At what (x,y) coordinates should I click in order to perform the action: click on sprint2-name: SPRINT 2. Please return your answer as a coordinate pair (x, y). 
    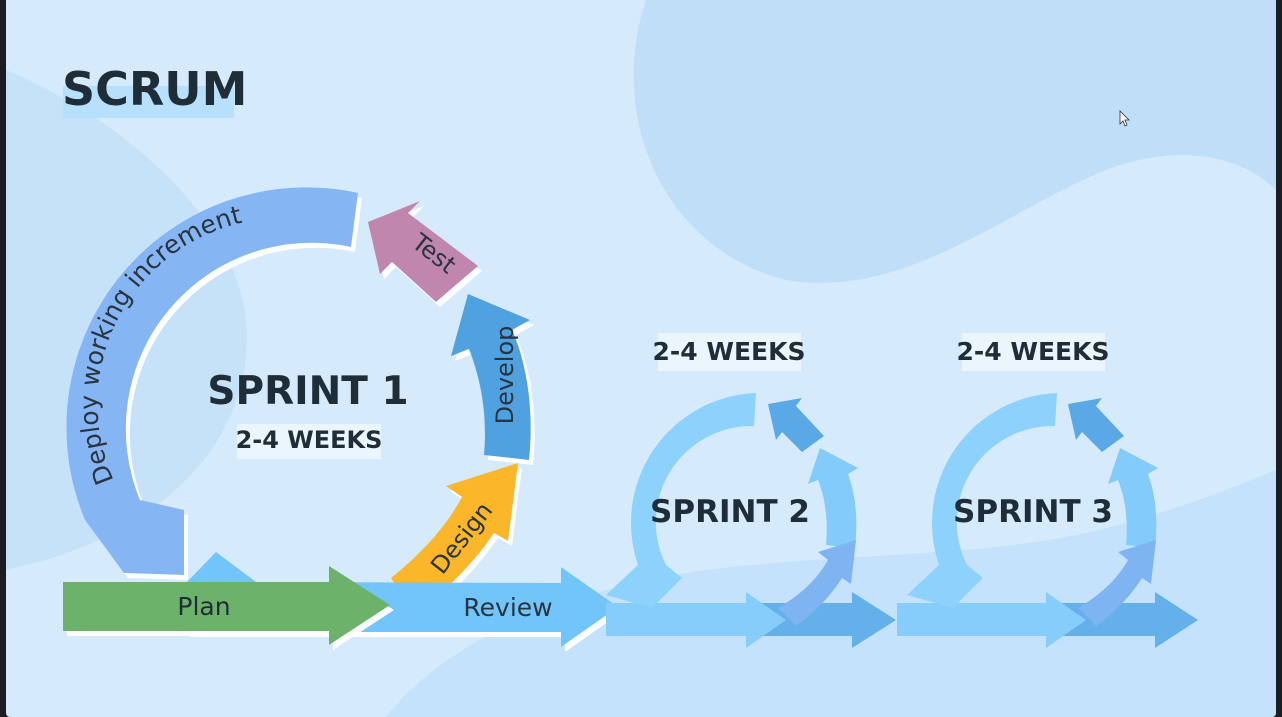
    Looking at the image, I should click on (730, 512).